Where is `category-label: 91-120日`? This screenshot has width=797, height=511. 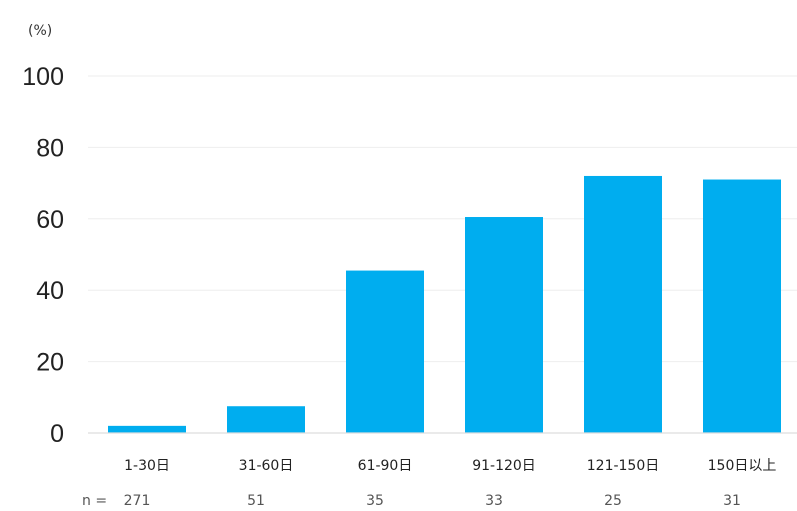 category-label: 91-120日 is located at coordinates (504, 466).